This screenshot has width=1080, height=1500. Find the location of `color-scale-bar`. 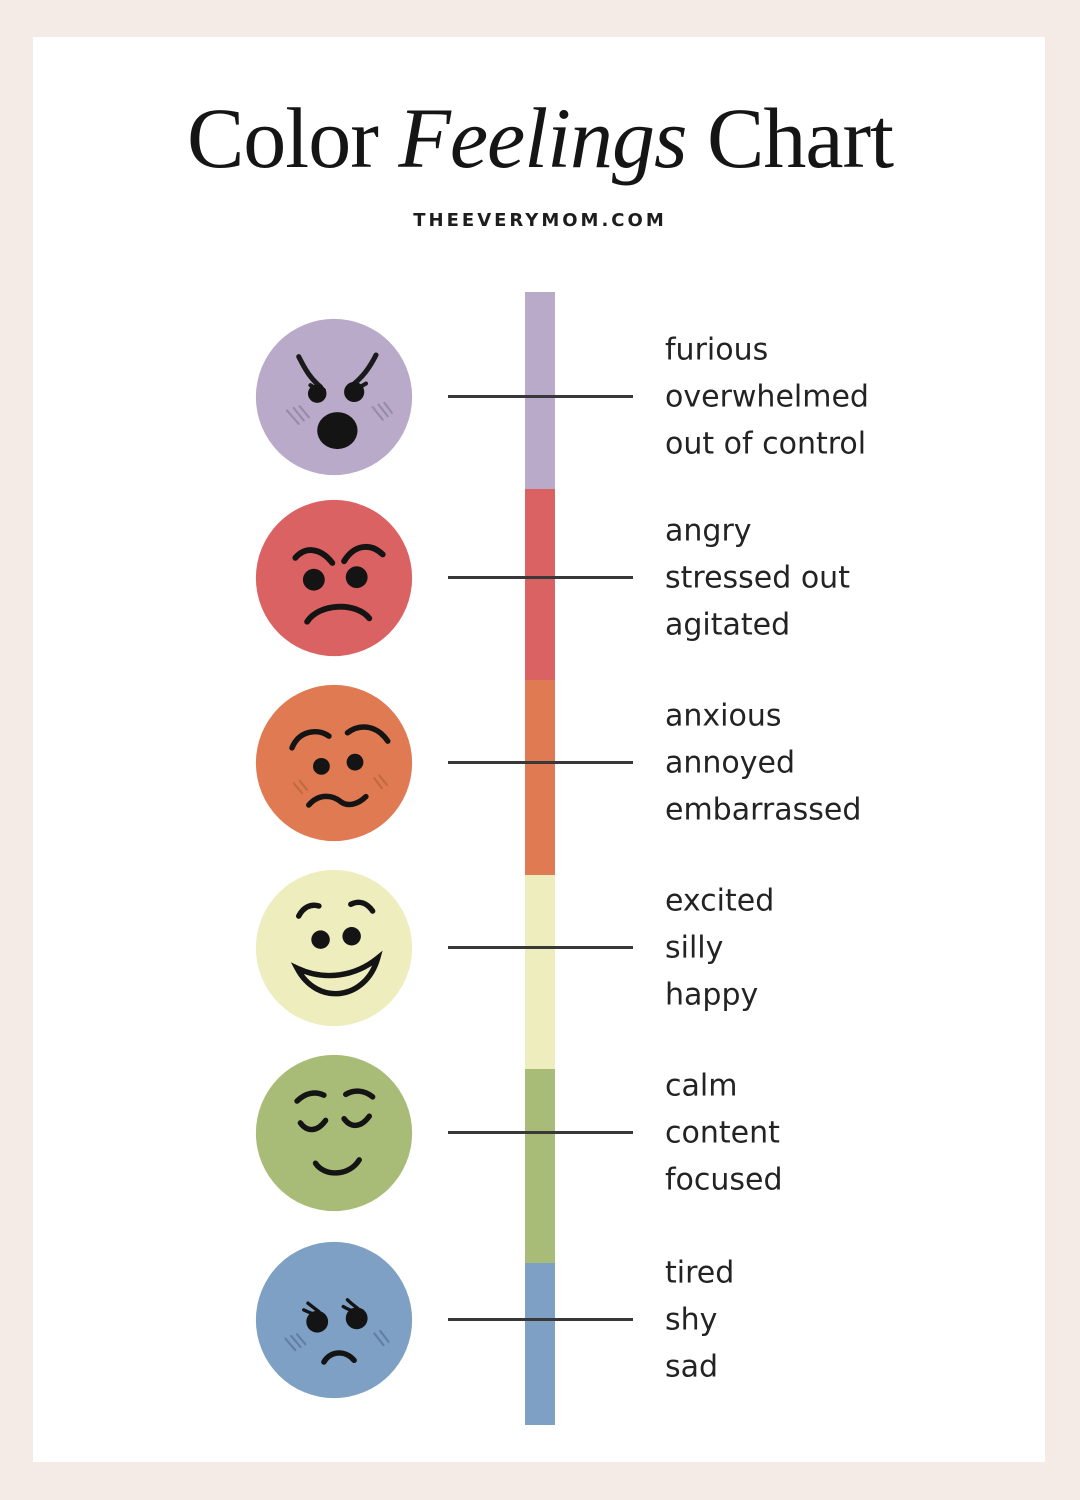

color-scale-bar is located at coordinates (540, 858).